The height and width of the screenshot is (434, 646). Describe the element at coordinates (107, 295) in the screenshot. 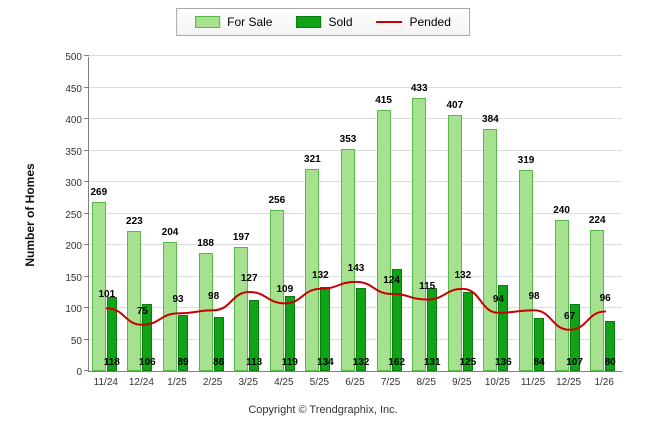

I see `pended-value-label: 101` at that location.